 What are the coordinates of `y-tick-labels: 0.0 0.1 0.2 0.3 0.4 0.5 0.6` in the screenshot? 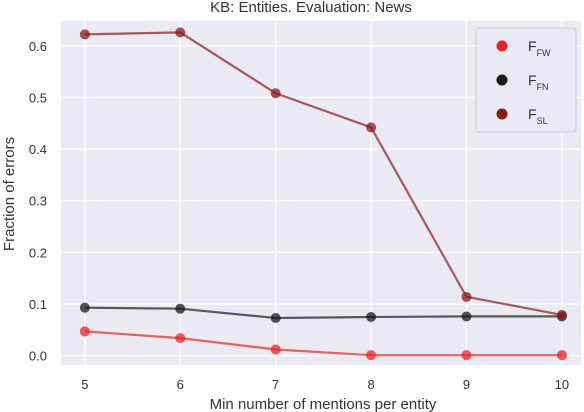 It's located at (38, 201).